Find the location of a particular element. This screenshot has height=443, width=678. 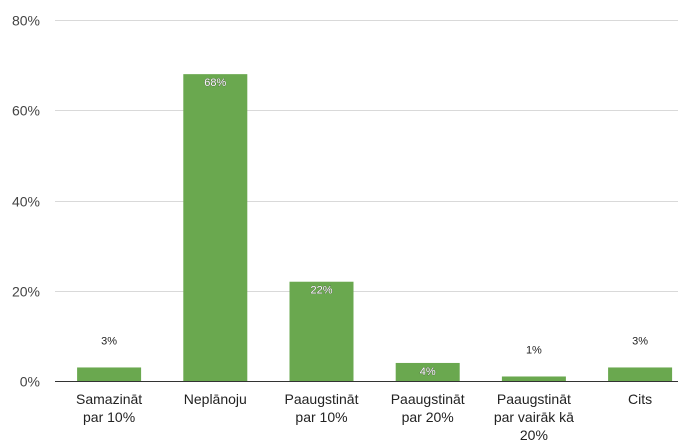

data-label: 4% is located at coordinates (428, 372).